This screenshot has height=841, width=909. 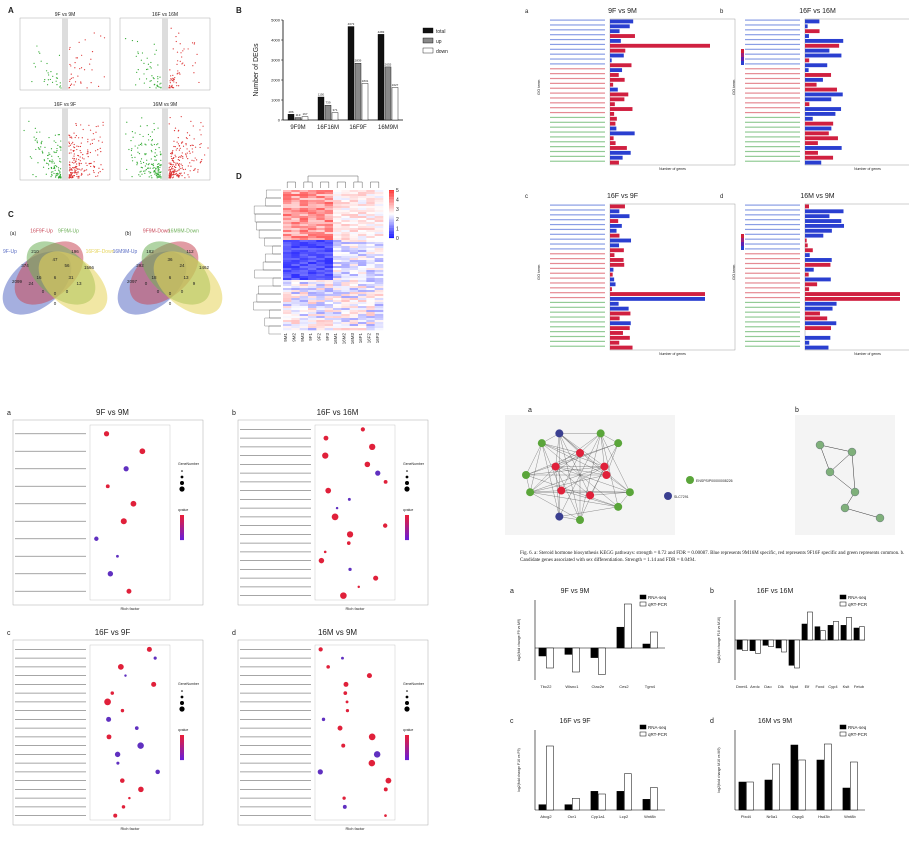 What do you see at coordinates (690, 480) in the screenshot?
I see `legend-green-node` at bounding box center [690, 480].